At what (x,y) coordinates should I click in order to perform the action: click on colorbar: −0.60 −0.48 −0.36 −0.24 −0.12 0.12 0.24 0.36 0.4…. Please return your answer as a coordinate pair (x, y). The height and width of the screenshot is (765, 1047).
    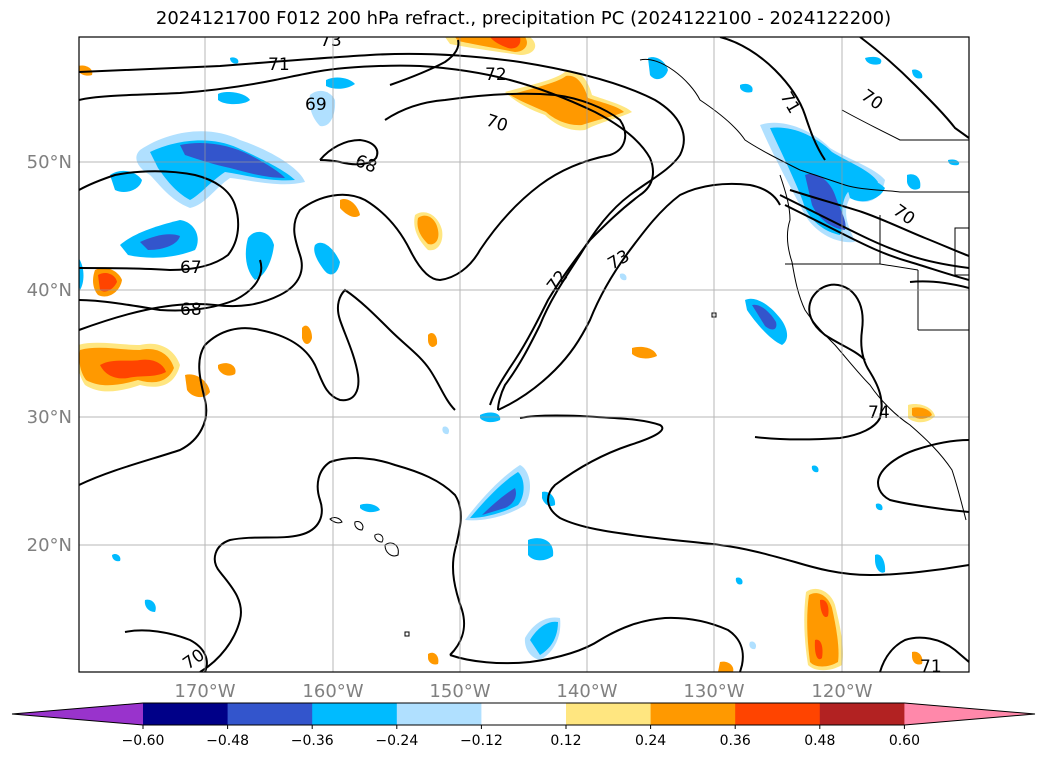
    Looking at the image, I should click on (523, 725).